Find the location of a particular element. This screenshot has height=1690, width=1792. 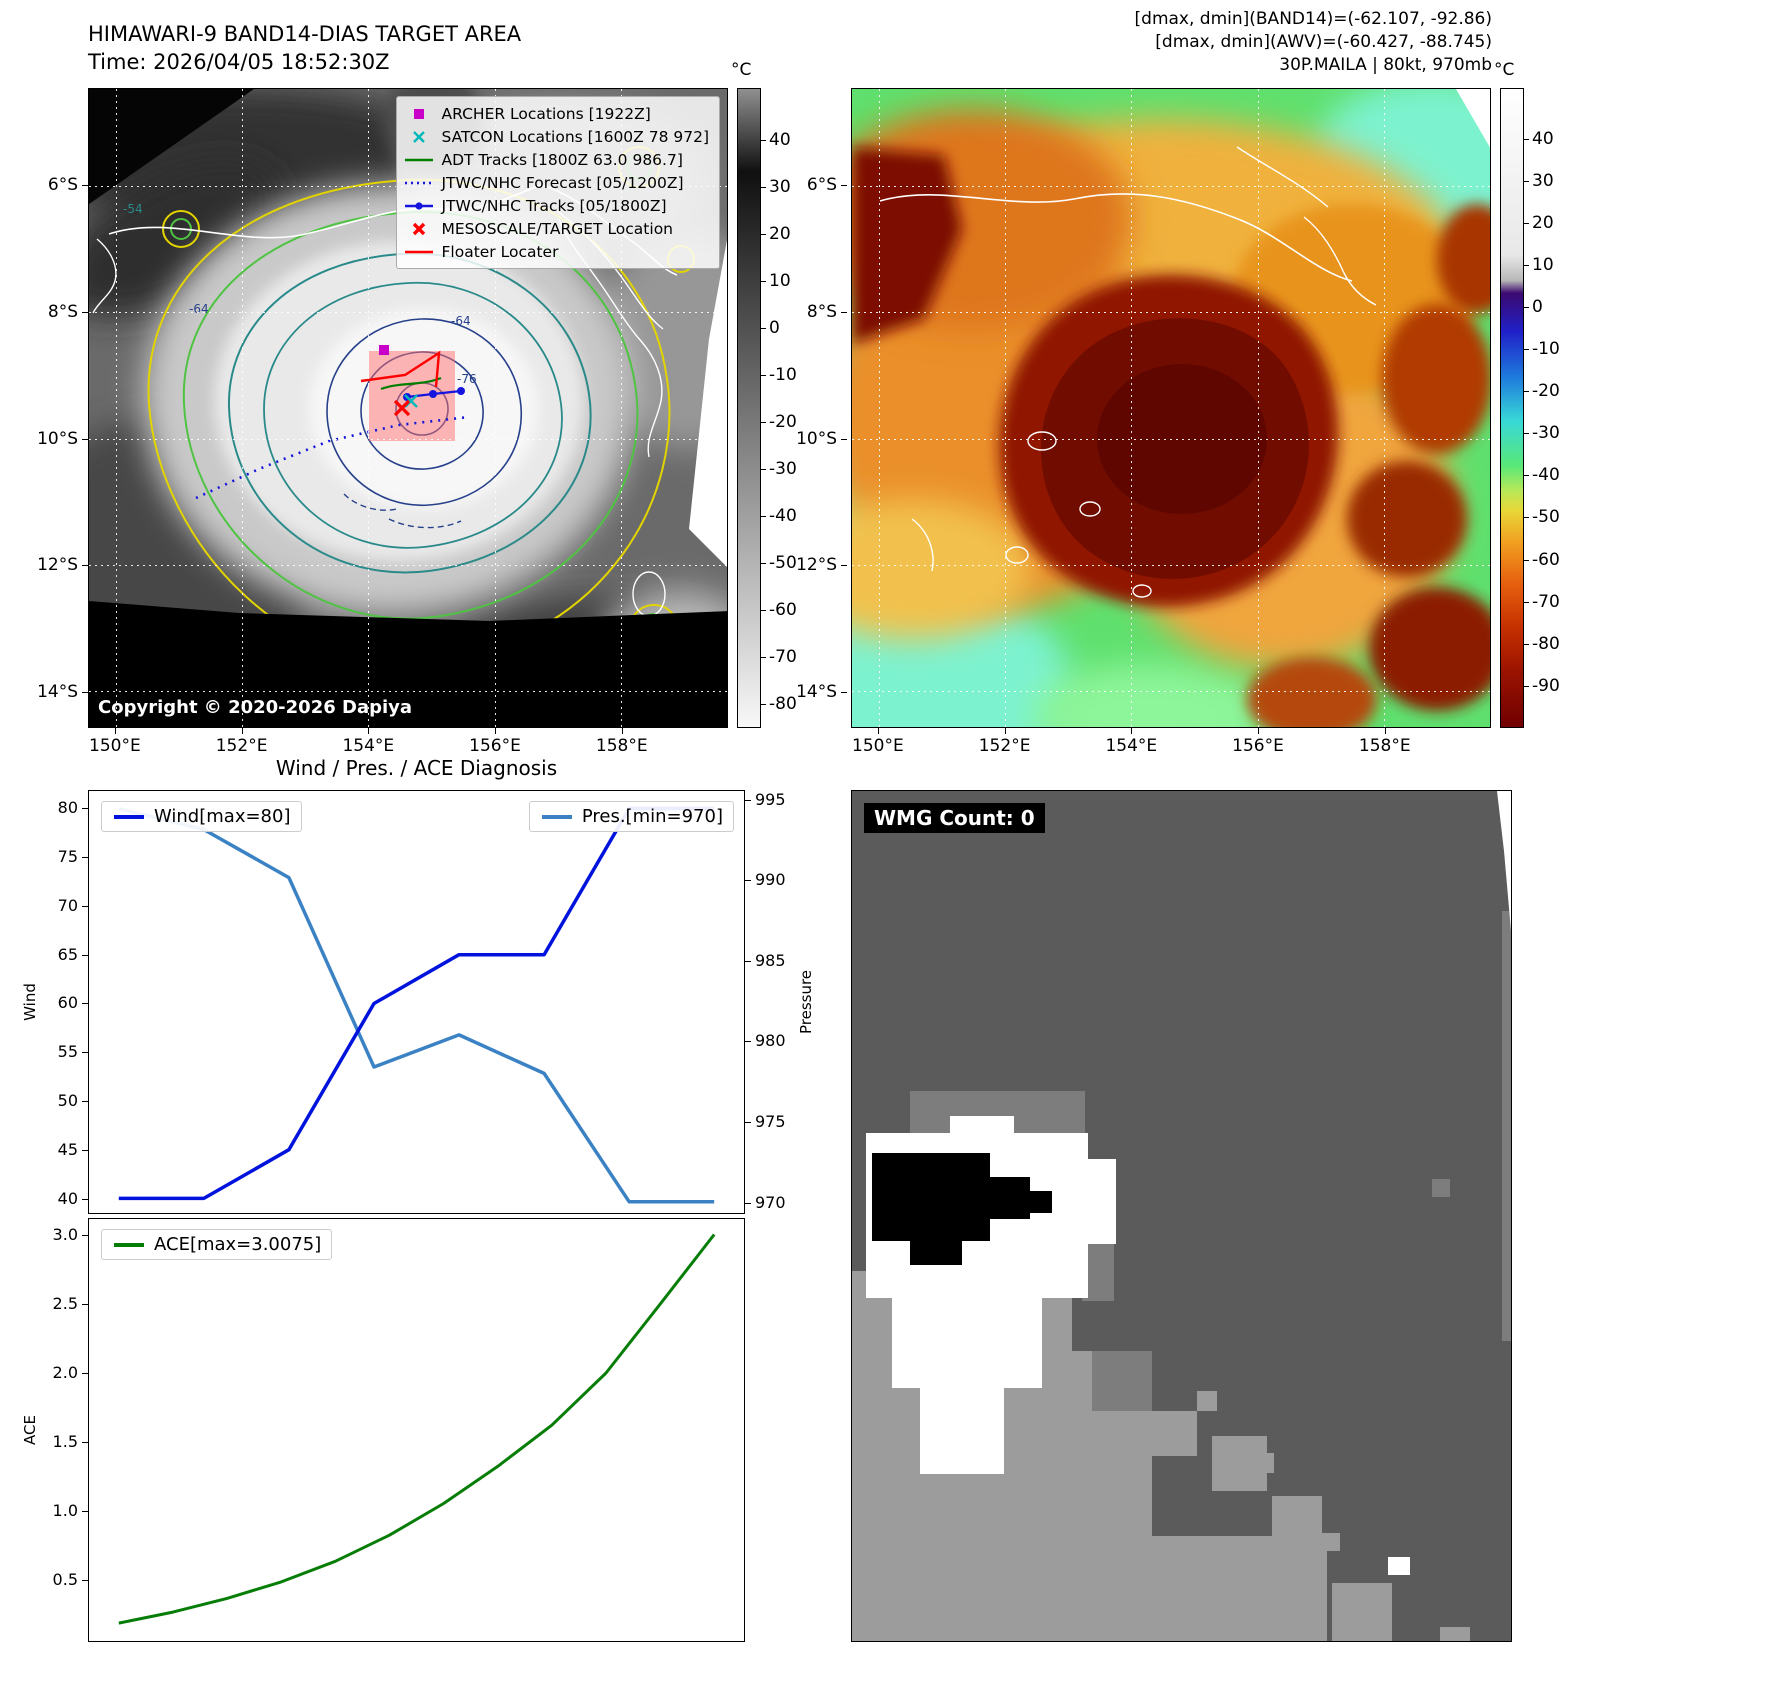

tick-label: 50 is located at coordinates (67, 1101).